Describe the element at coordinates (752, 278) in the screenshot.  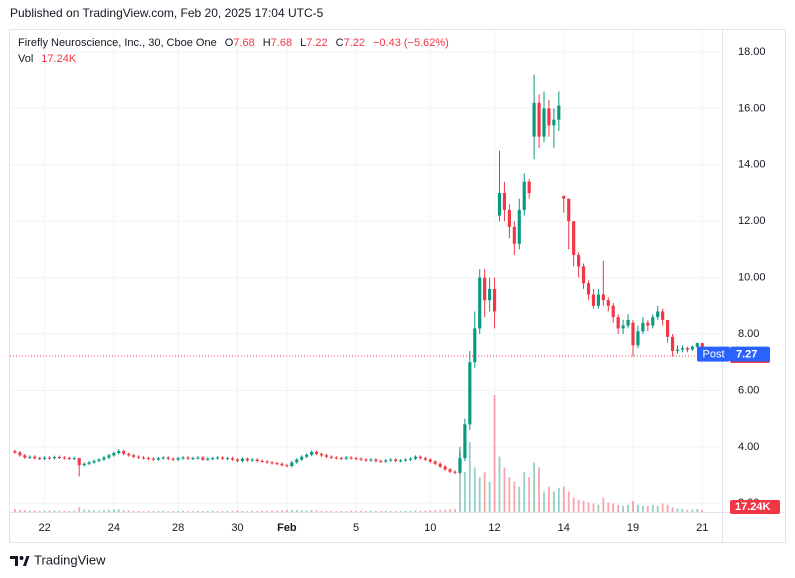
I see `y-tick-label: 10.00` at that location.